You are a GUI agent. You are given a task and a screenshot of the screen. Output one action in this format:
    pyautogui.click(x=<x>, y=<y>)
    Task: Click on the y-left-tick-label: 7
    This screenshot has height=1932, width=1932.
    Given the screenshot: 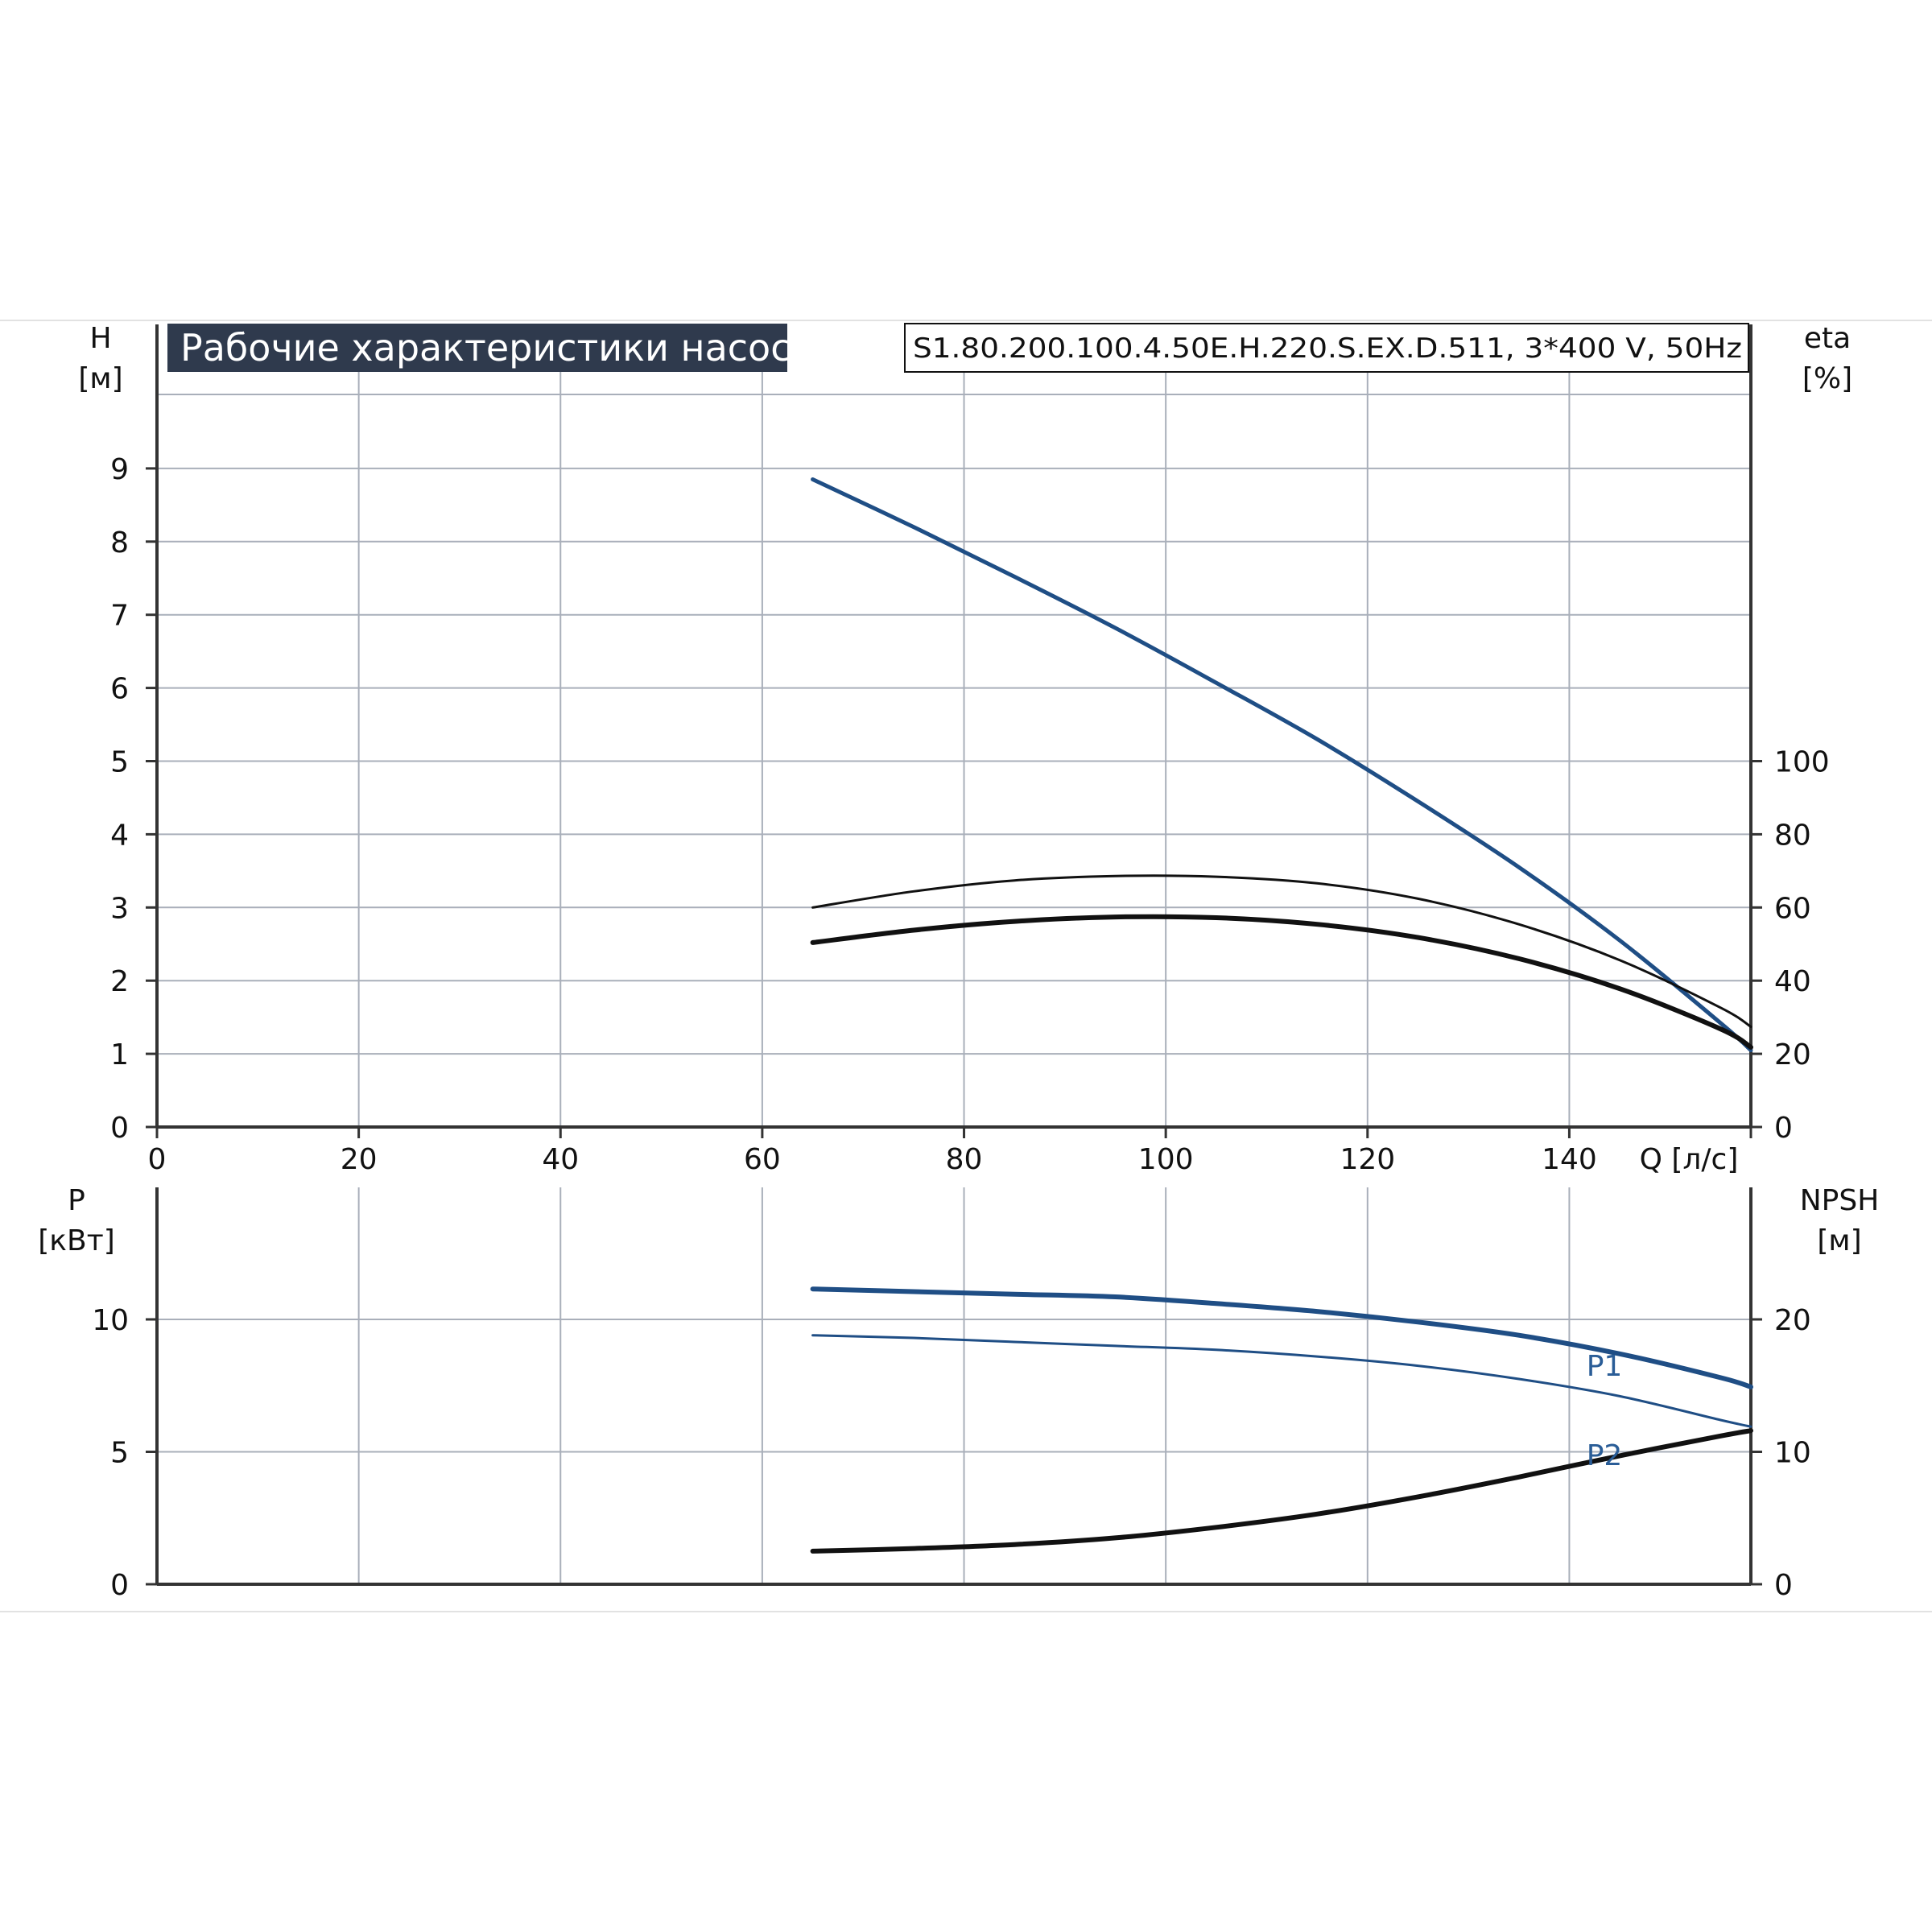 What is the action you would take?
    pyautogui.click(x=119, y=616)
    